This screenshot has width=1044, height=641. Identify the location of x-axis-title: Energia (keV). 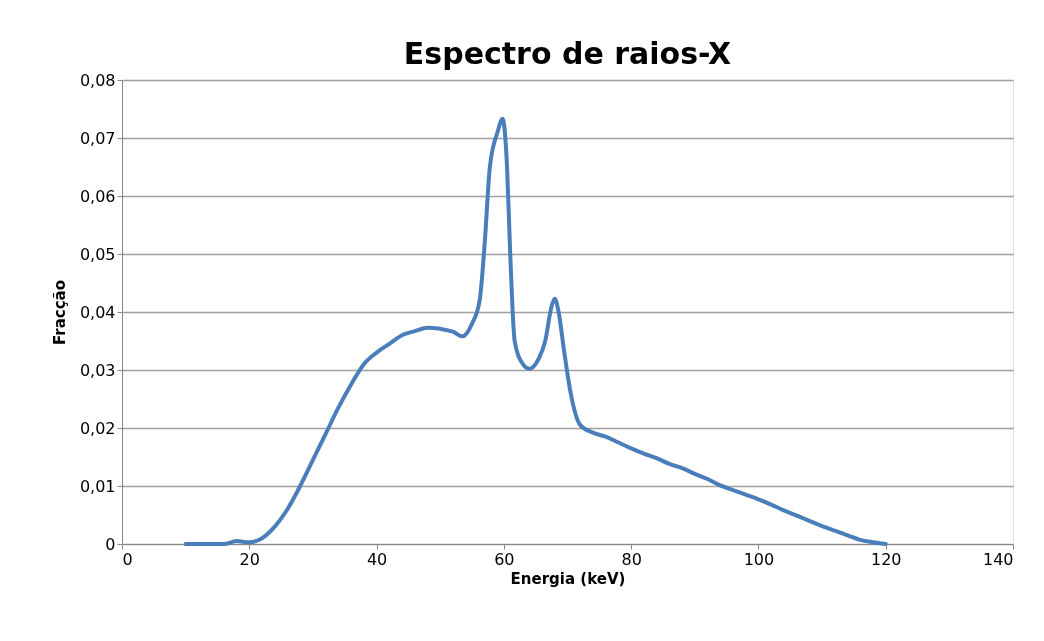
(568, 578).